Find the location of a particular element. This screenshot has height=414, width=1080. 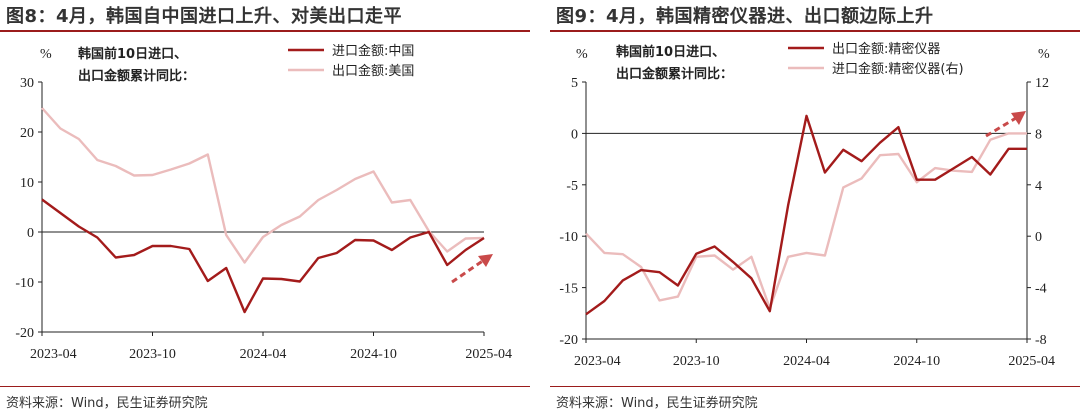

y2-tick-label: 4 is located at coordinates (1038, 186).